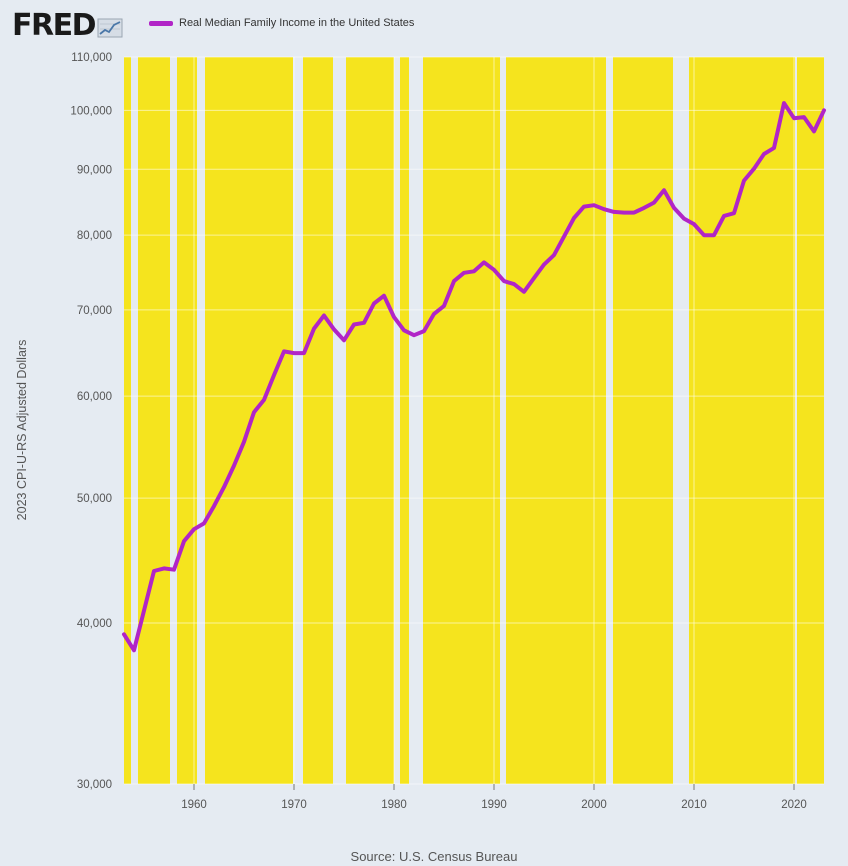 Image resolution: width=848 pixels, height=866 pixels. I want to click on y-tick-label: 60,000, so click(94, 397).